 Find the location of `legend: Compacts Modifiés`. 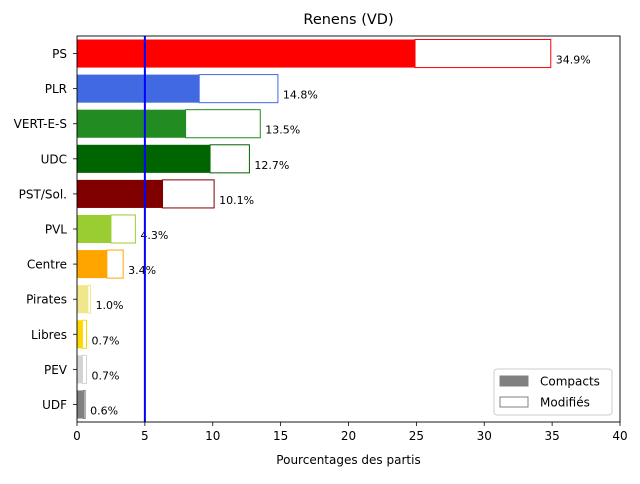

legend: Compacts Modifiés is located at coordinates (553, 392).